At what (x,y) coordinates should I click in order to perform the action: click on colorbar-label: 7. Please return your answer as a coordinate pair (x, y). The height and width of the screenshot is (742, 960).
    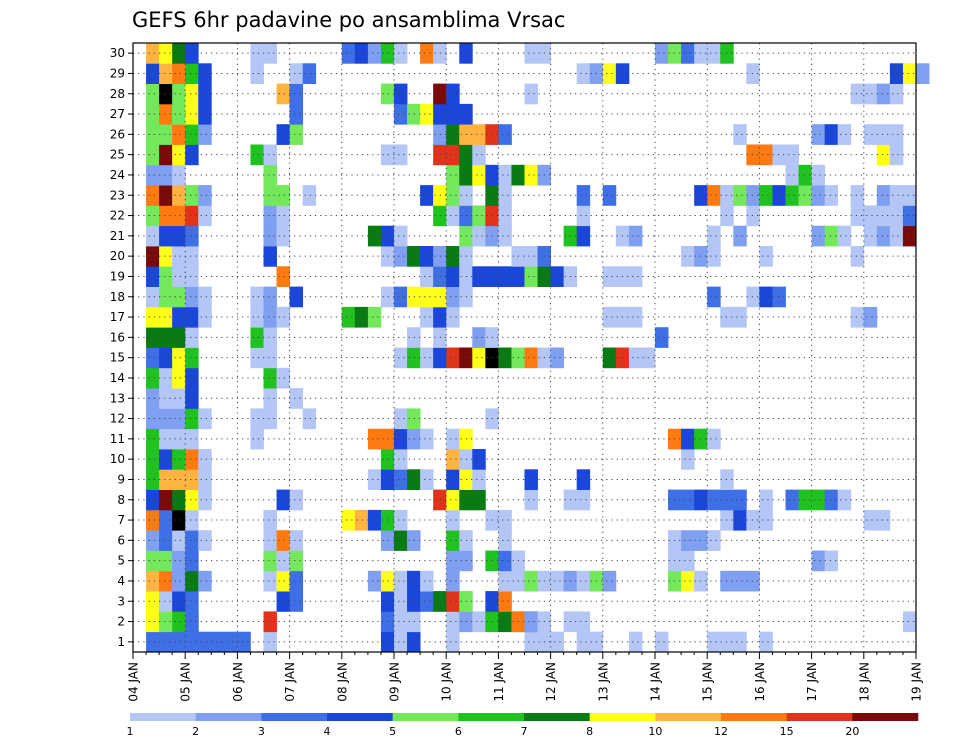
    Looking at the image, I should click on (524, 731).